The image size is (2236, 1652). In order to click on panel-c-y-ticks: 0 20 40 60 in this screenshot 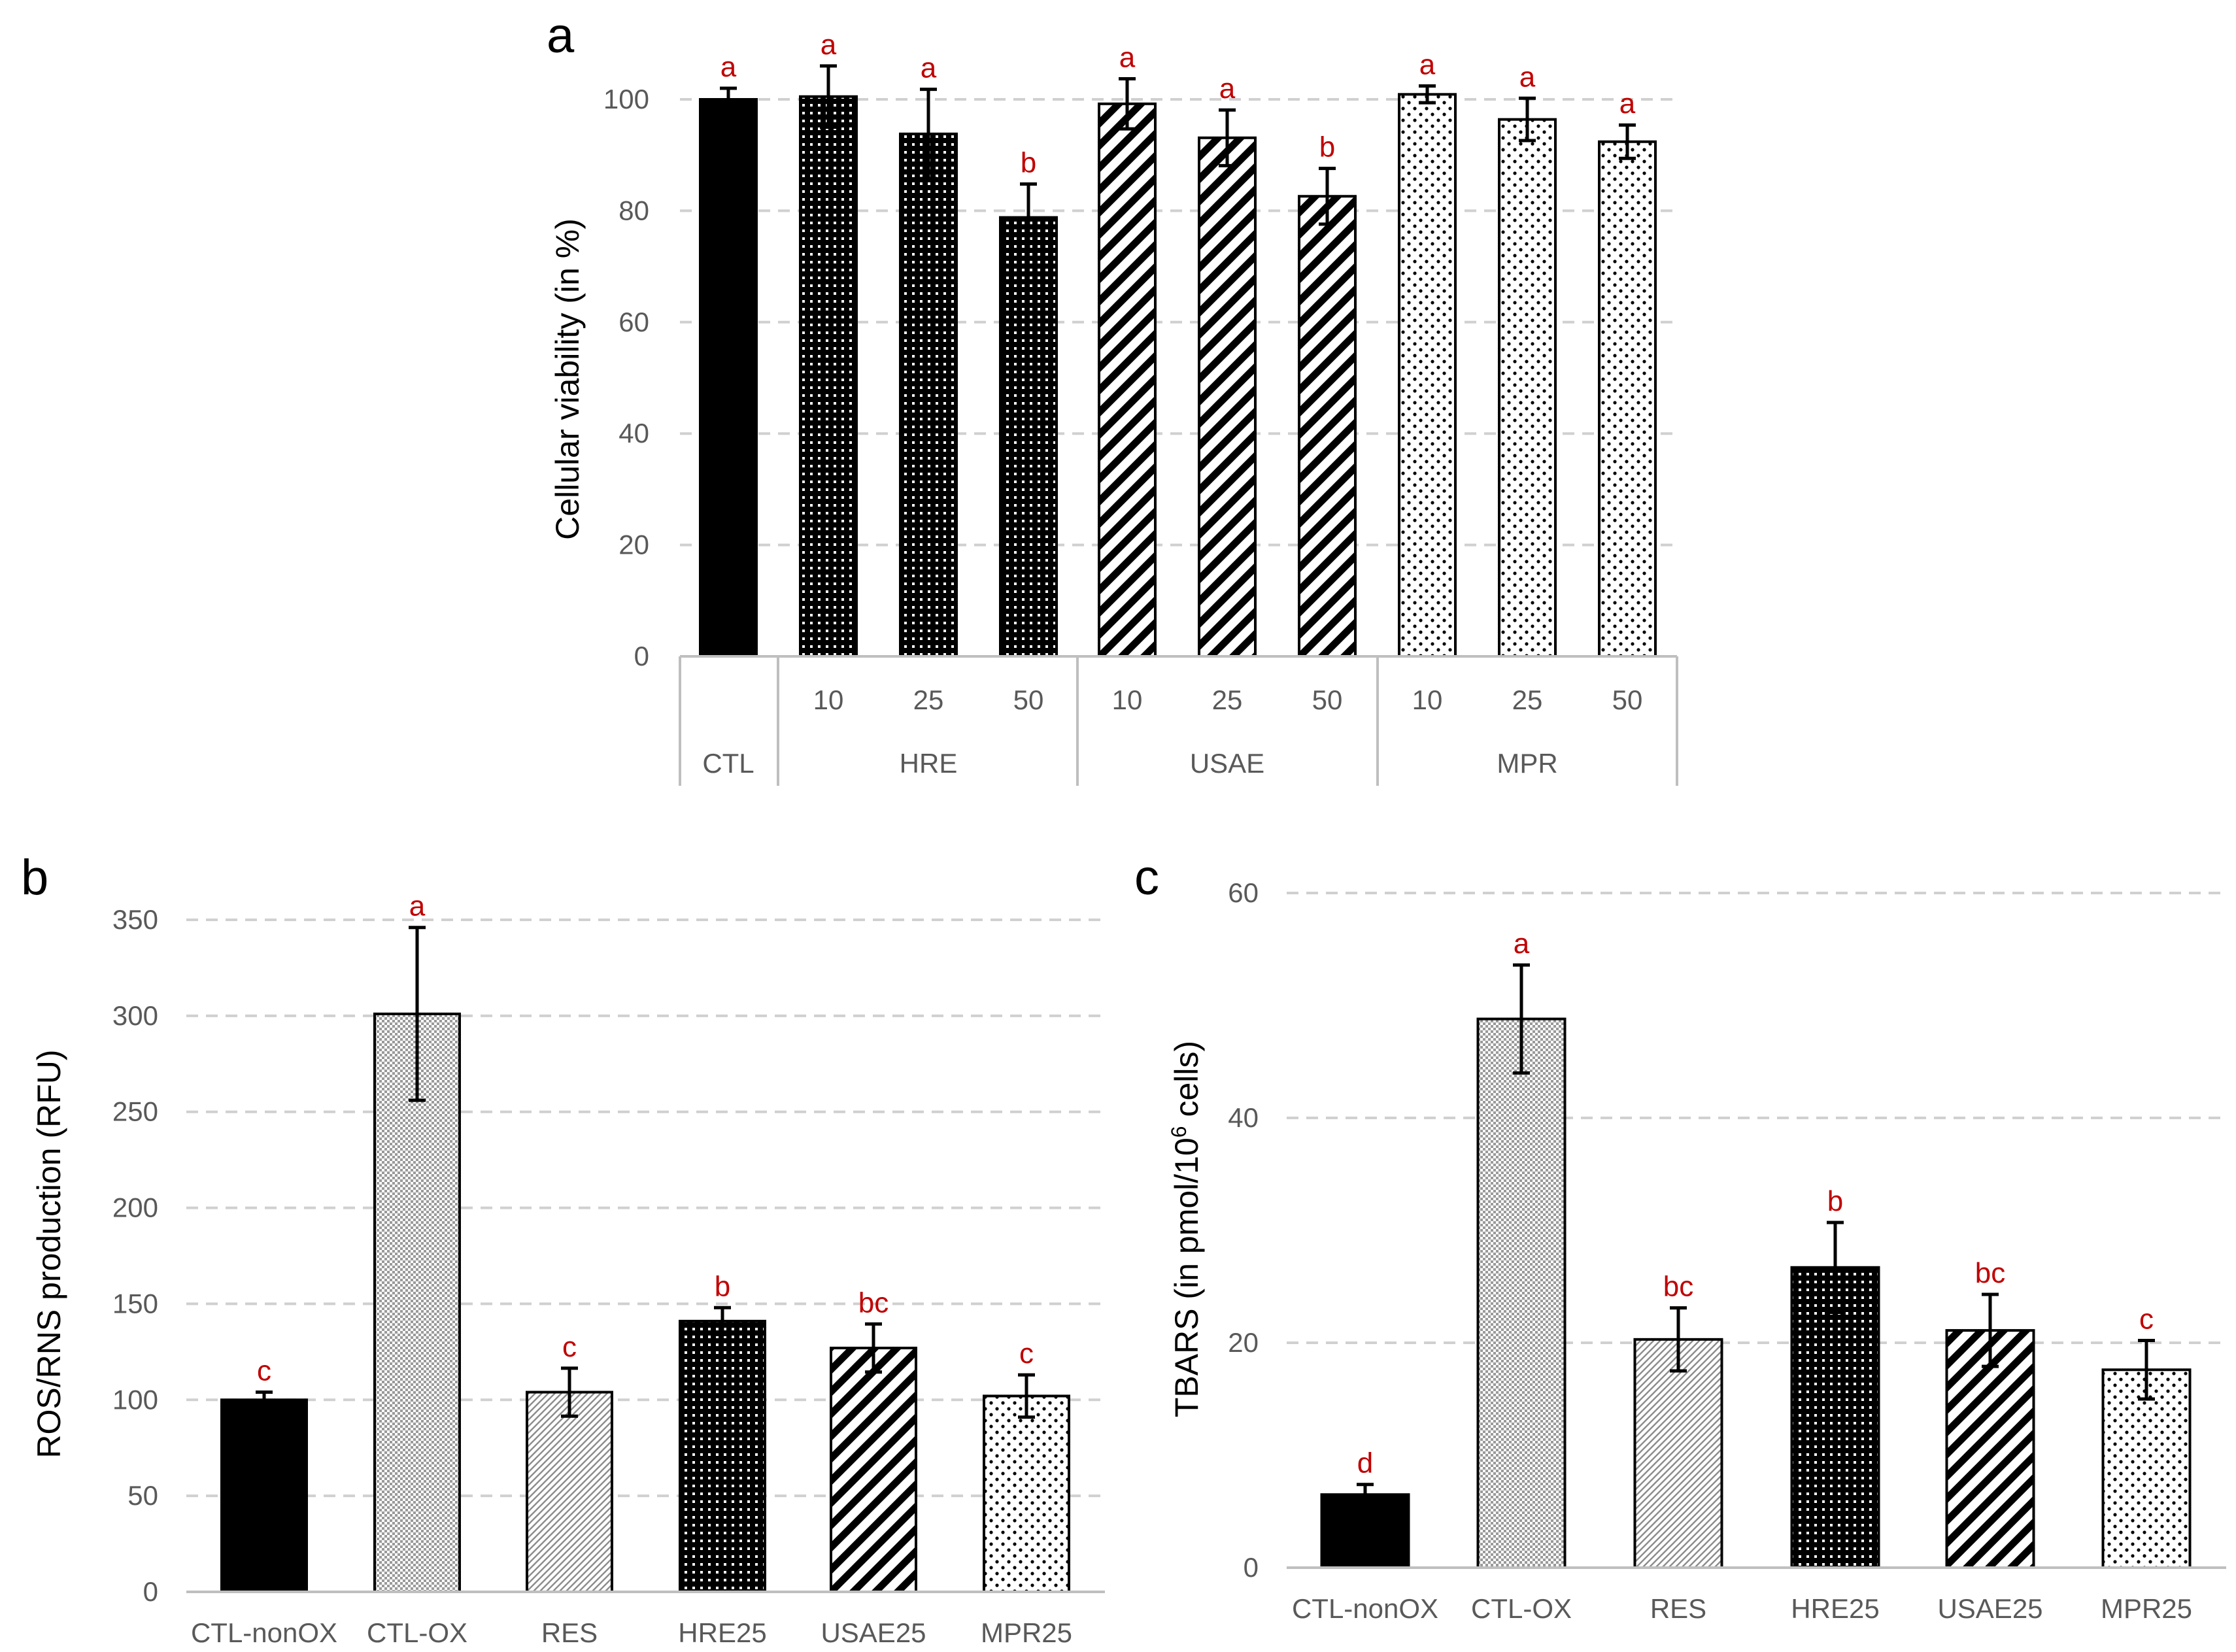, I will do `click(1243, 1230)`.